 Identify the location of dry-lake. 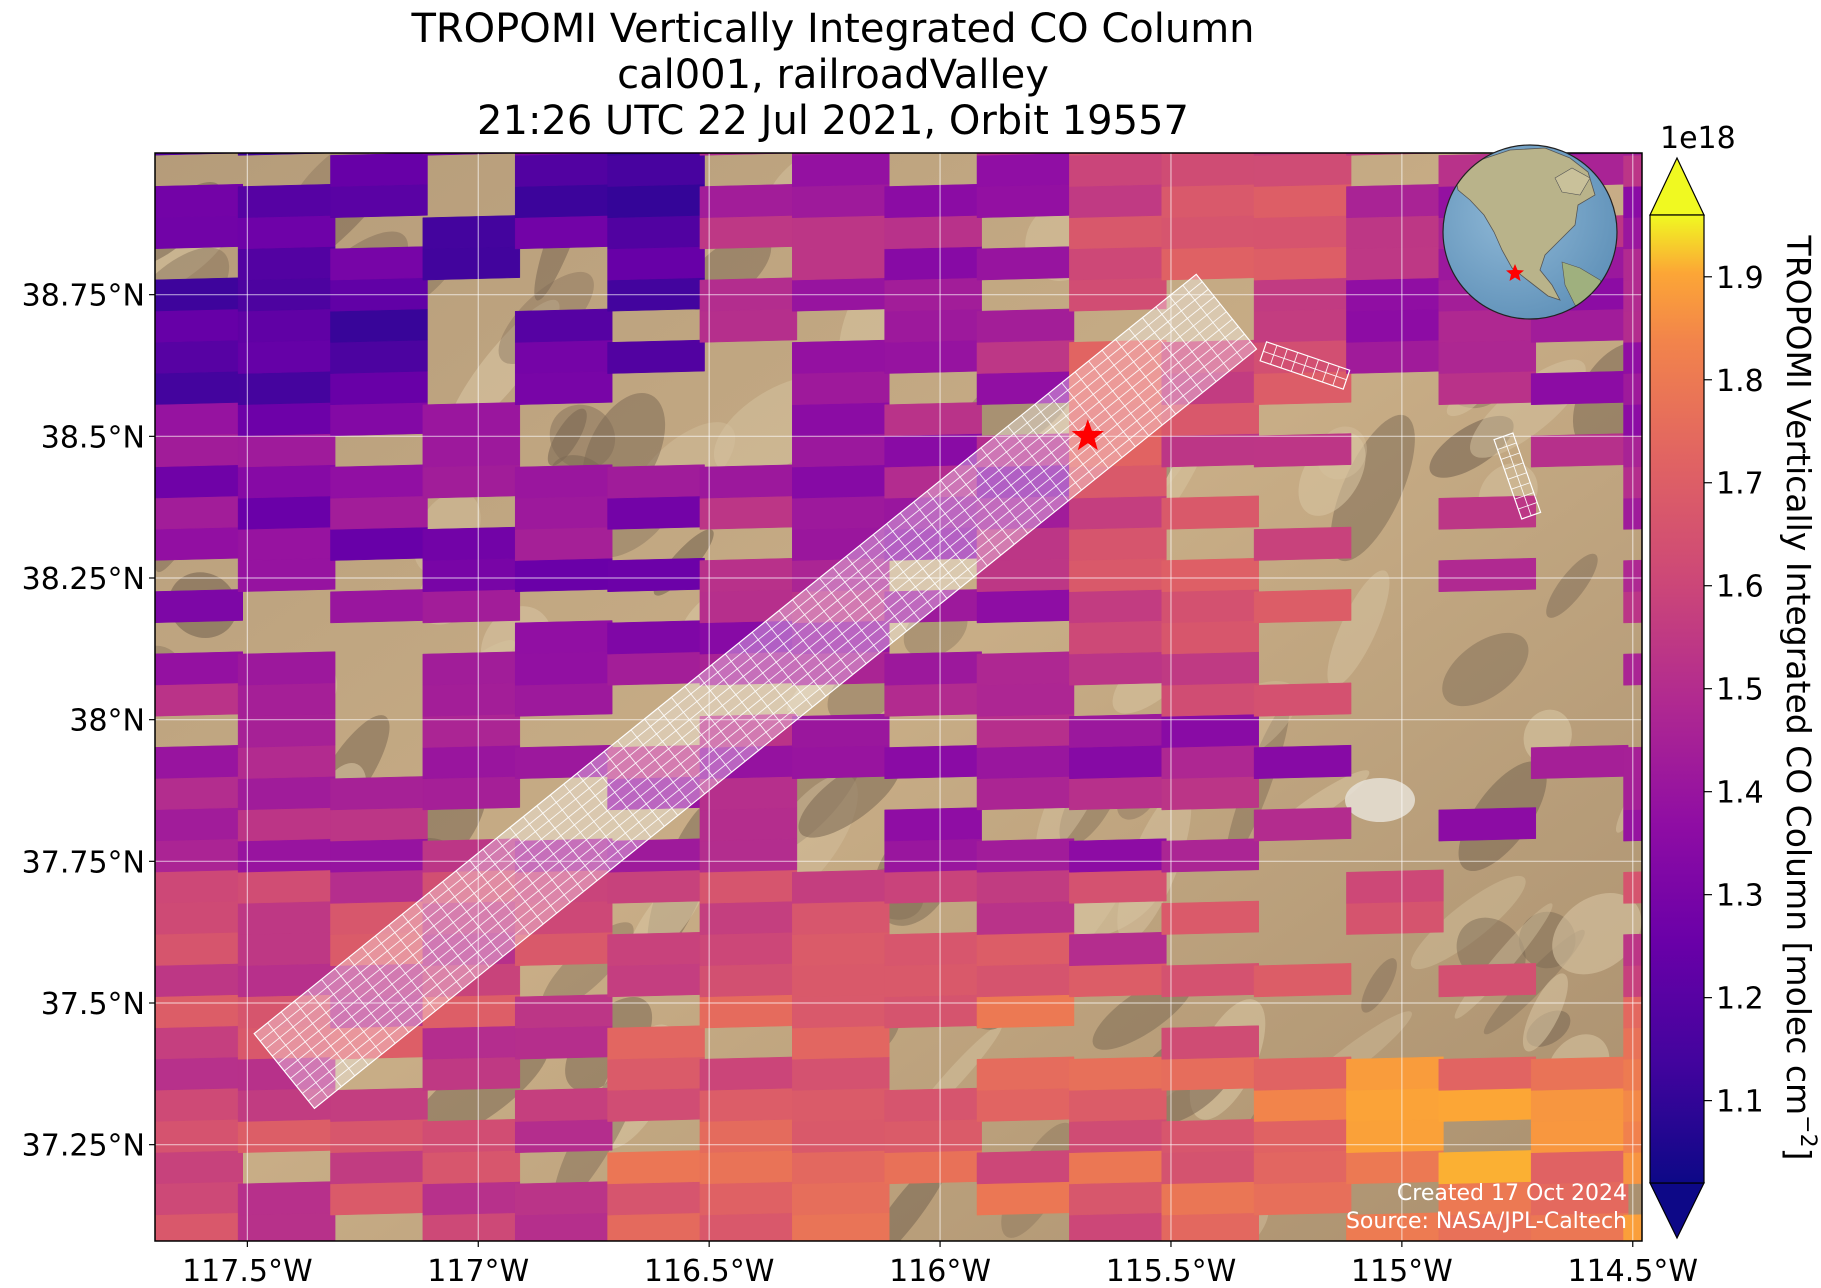
(1380, 800).